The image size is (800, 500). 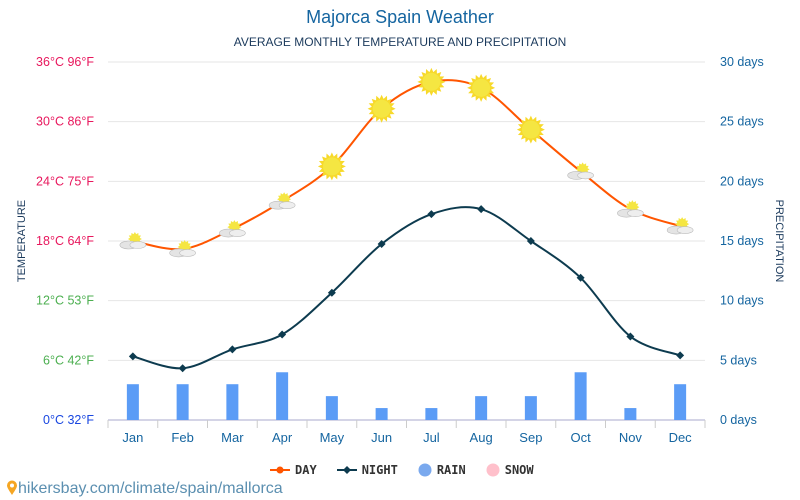 I want to click on legend: DAY NIGHT RAIN SNOW, so click(x=402, y=470).